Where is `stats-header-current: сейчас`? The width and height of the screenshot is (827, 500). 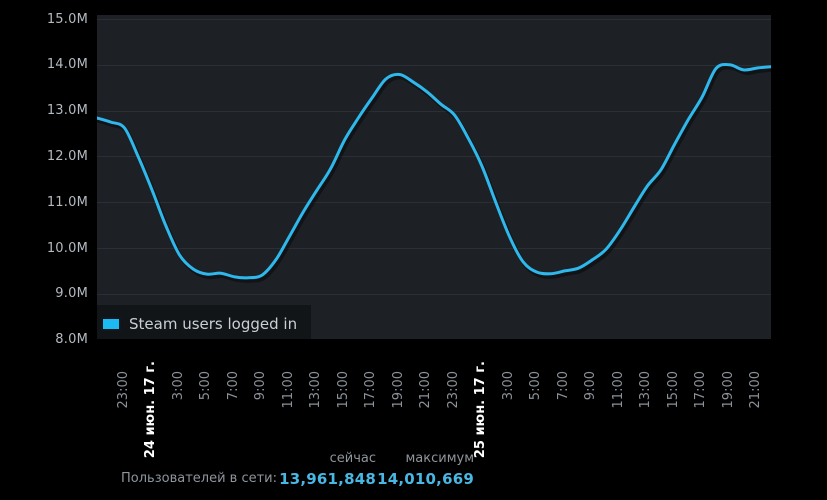
stats-header-current: сейчас is located at coordinates (352, 458).